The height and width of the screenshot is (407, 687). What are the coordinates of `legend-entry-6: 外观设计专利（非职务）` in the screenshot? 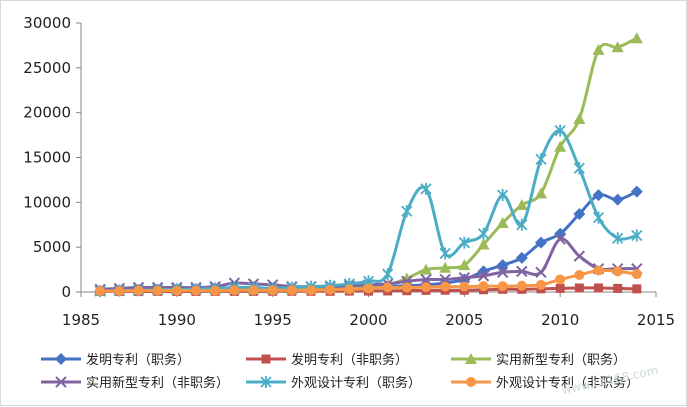 It's located at (545, 383).